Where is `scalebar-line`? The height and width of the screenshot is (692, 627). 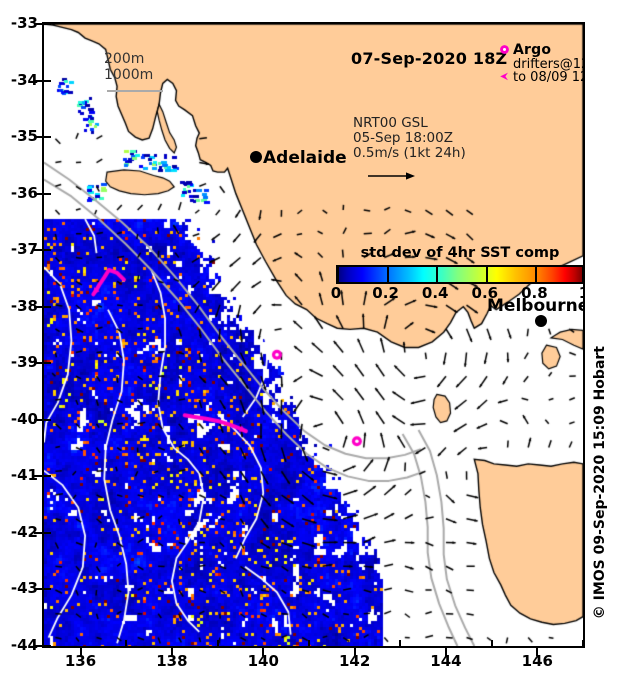
scalebar-line is located at coordinates (135, 91).